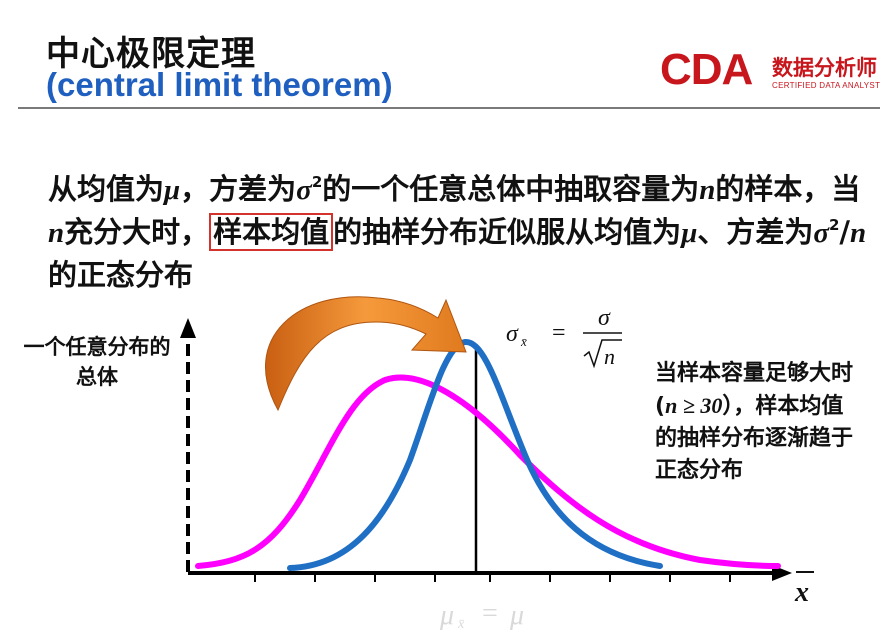 This screenshot has width=893, height=631. I want to click on formula-sigma-eq: =, so click(559, 333).